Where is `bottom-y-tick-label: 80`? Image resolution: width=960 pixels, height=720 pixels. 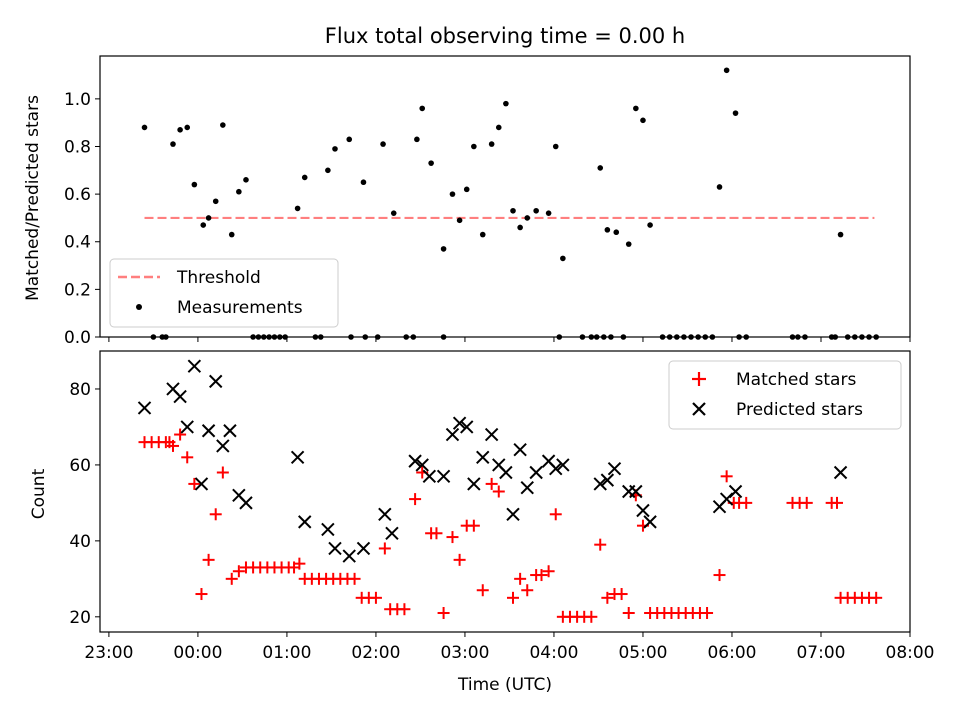
bottom-y-tick-label: 80 is located at coordinates (80, 390).